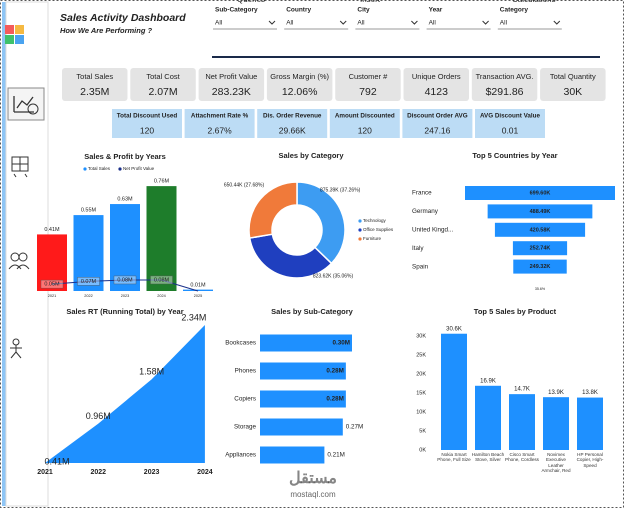 The image size is (625, 509). What do you see at coordinates (421, 374) in the screenshot?
I see `y-tick-label: 20K` at bounding box center [421, 374].